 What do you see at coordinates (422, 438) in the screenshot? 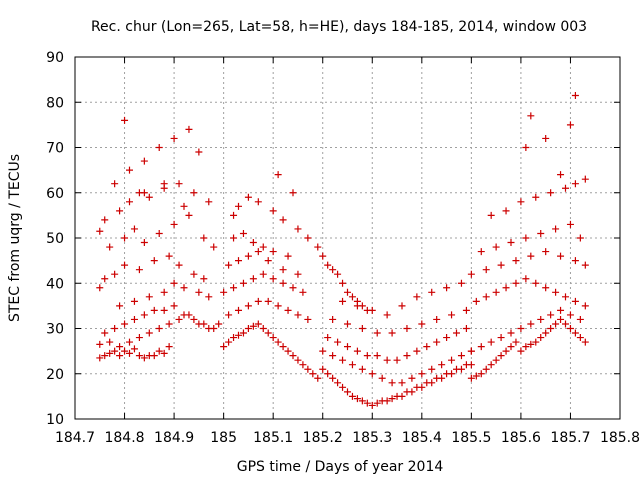
I see `x-tick-label: 185.4` at bounding box center [422, 438].